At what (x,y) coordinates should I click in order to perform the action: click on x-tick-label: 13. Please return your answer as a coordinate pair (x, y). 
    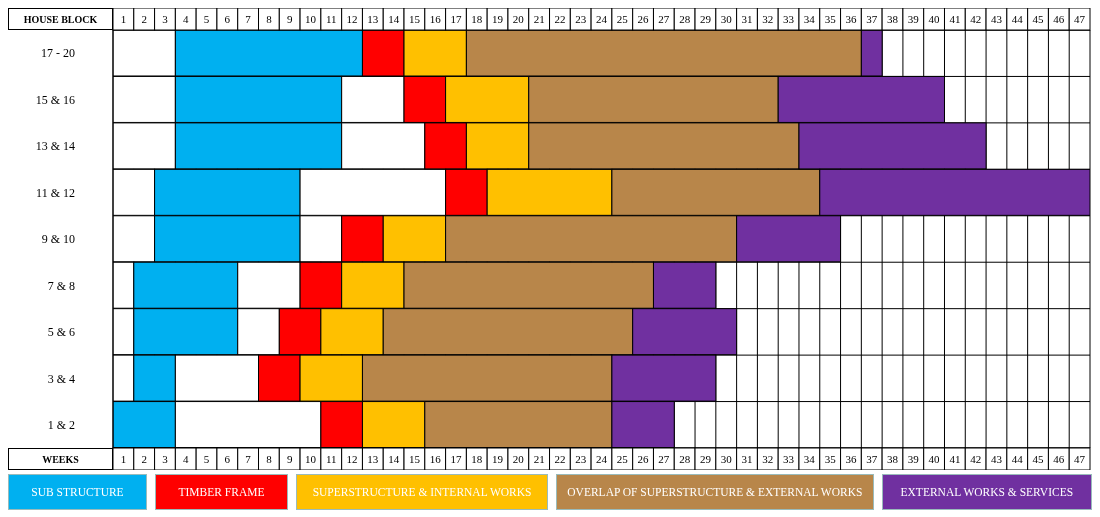
    Looking at the image, I should click on (373, 459).